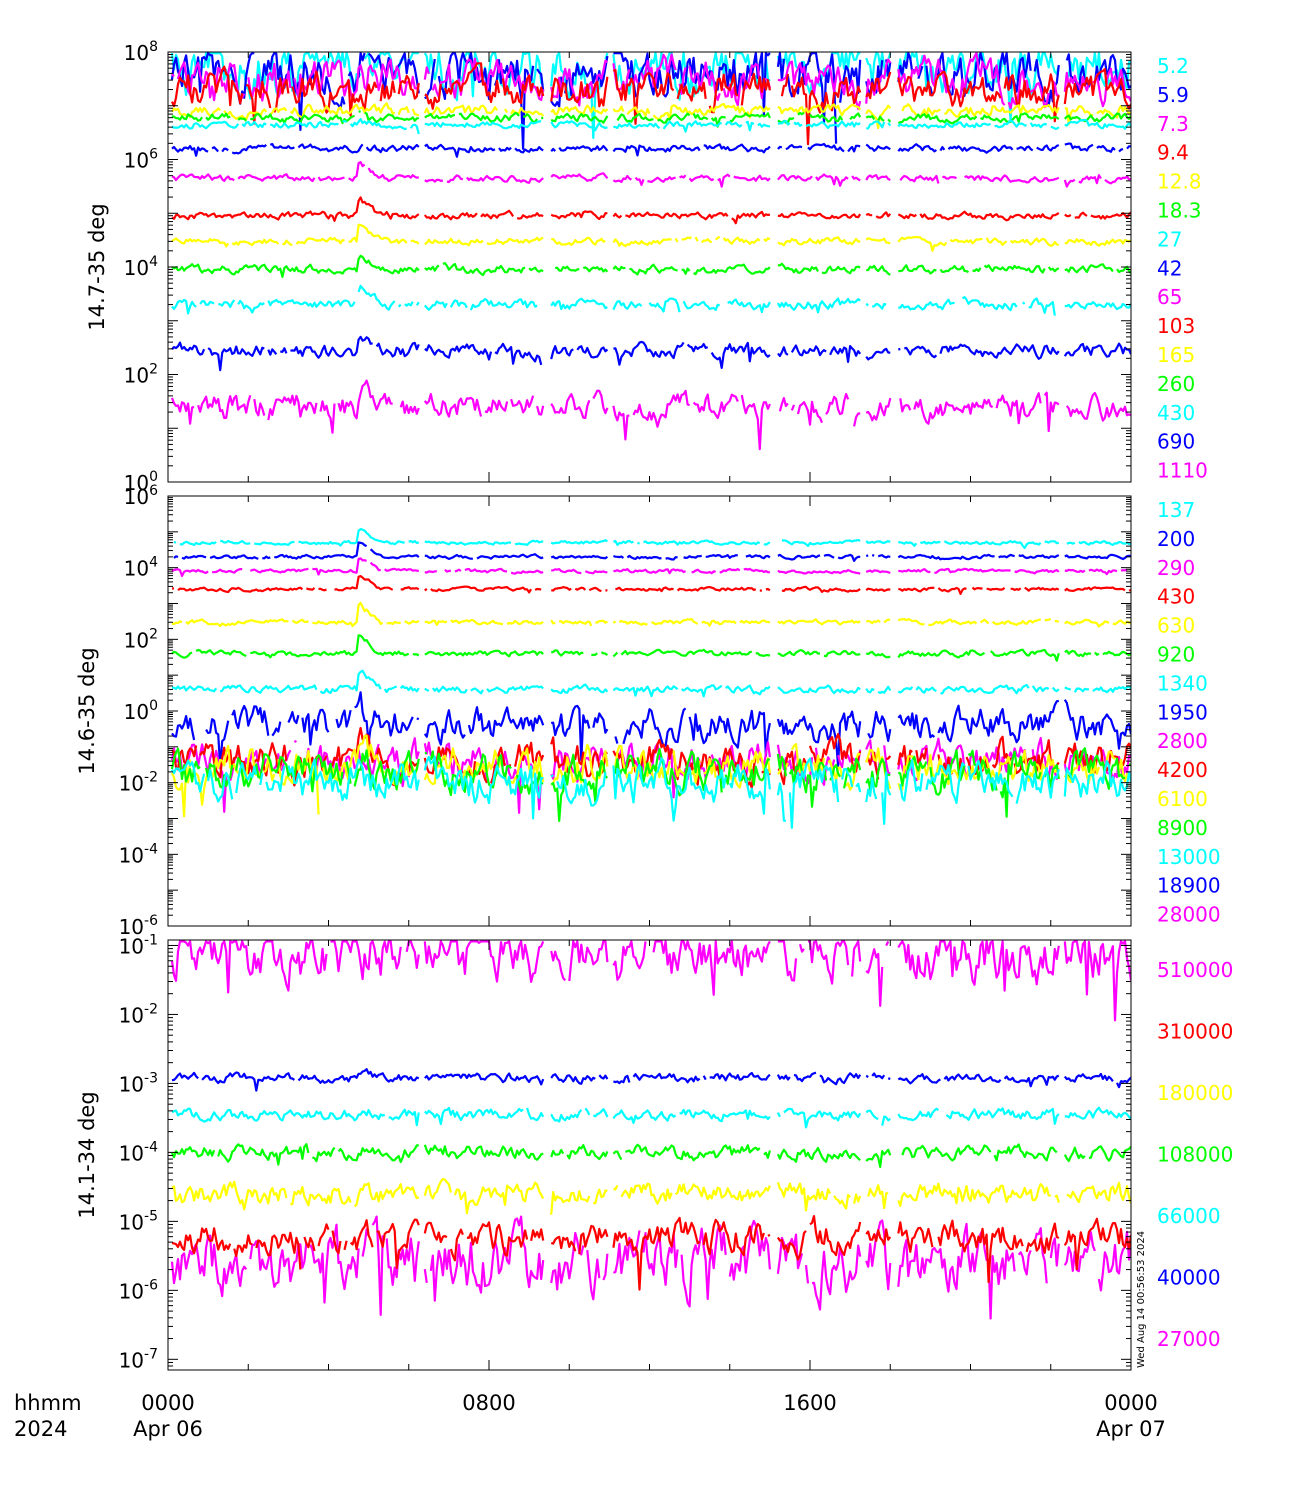 This screenshot has width=1300, height=1500. I want to click on legend-label-165: 165, so click(1176, 355).